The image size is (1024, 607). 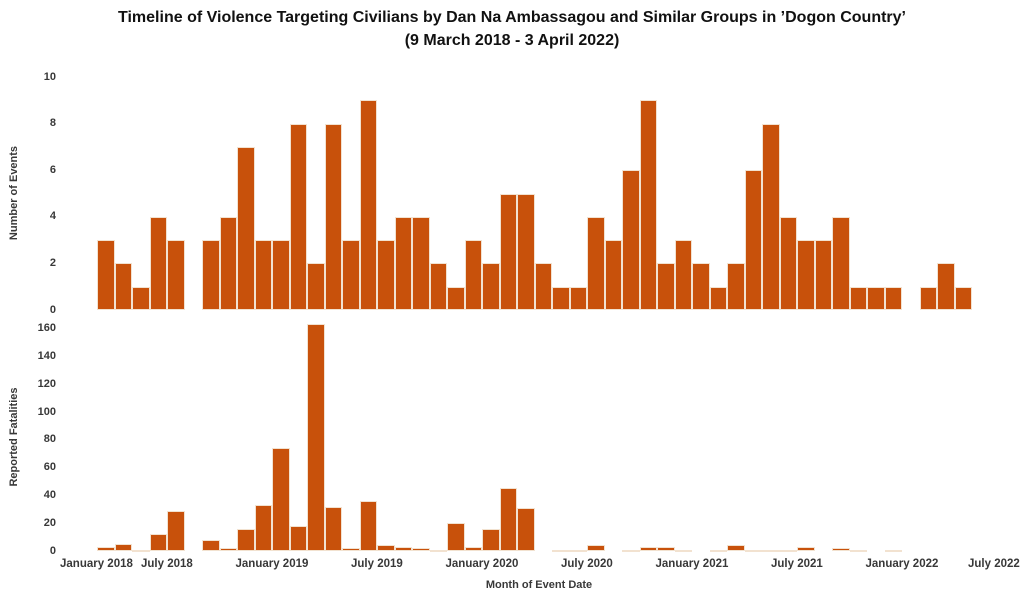 I want to click on x-tick-label: July 2018, so click(x=167, y=564).